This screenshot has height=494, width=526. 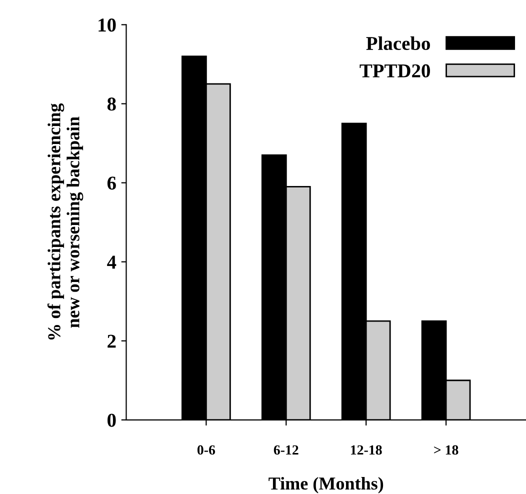 What do you see at coordinates (366, 450) in the screenshot?
I see `x-tick-label: 12-18` at bounding box center [366, 450].